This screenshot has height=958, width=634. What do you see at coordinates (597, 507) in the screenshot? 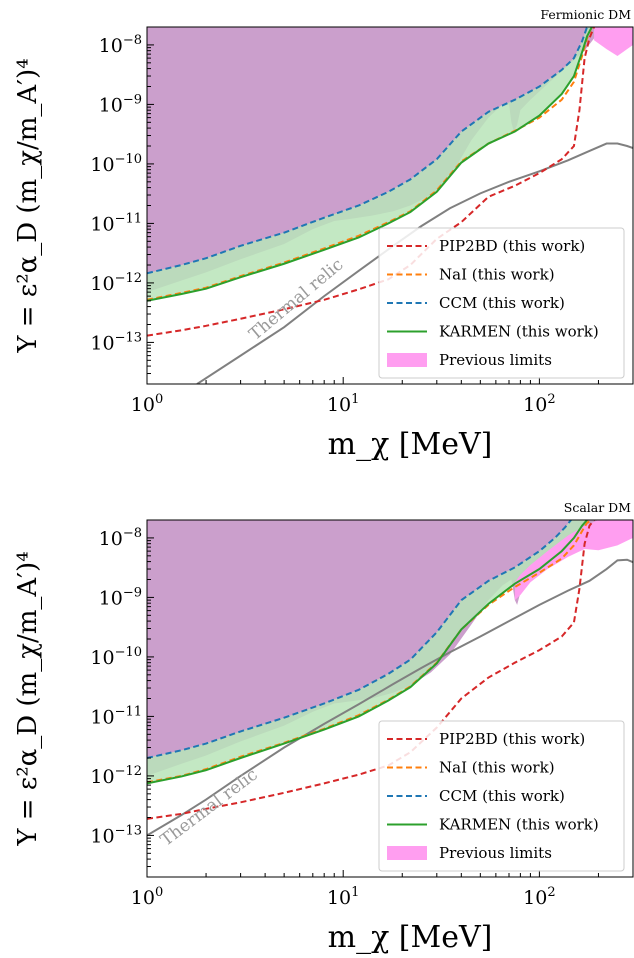
I see `panel-title: Scalar DM` at bounding box center [597, 507].